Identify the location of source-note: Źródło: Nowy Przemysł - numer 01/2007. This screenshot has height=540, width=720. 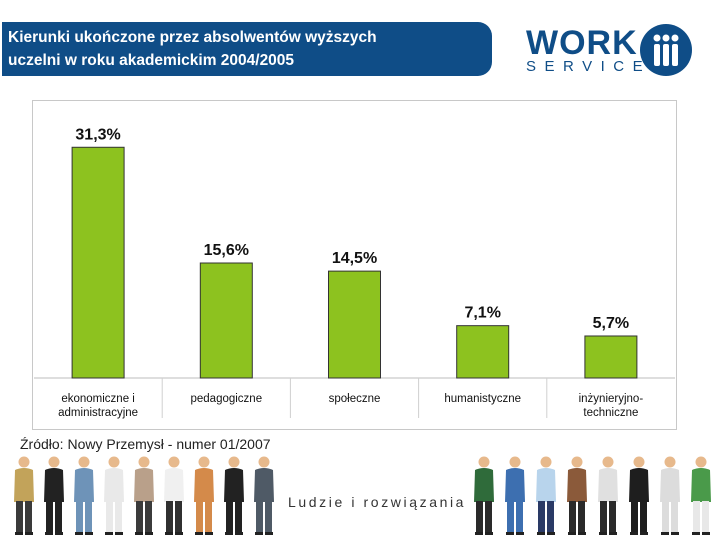
(145, 444).